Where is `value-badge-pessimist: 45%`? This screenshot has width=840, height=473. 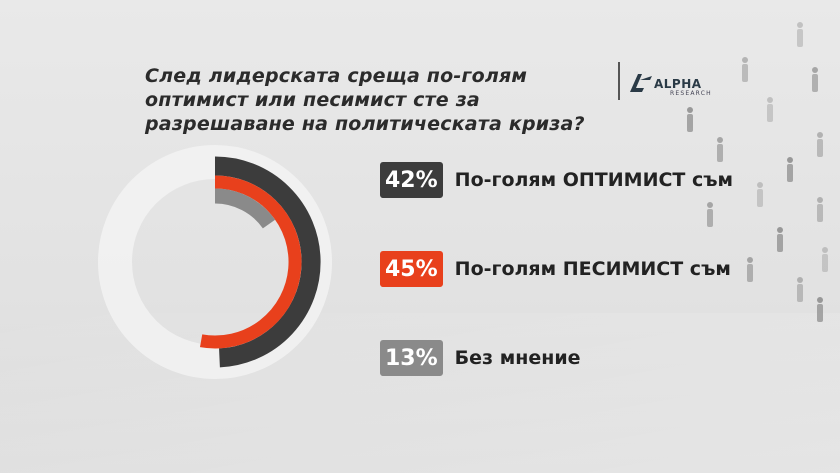 value-badge-pessimist: 45% is located at coordinates (411, 269).